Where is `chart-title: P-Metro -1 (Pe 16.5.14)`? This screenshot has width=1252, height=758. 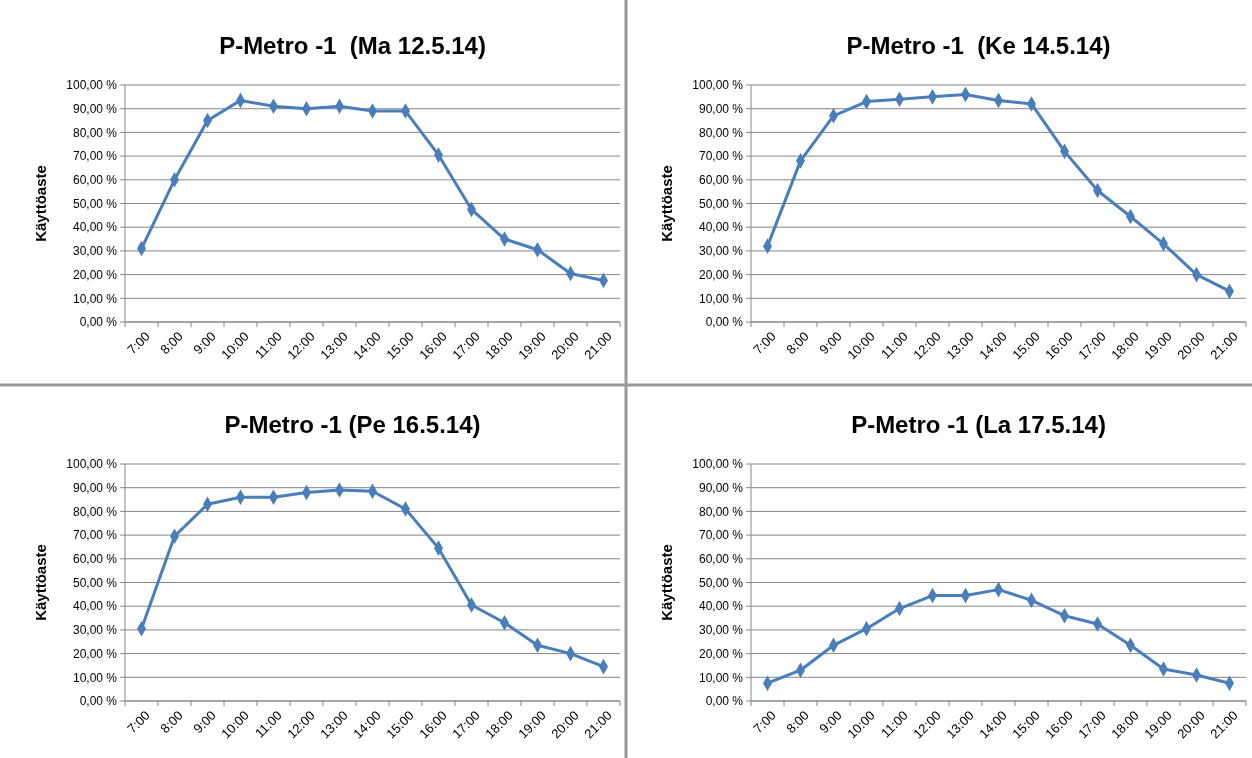 chart-title: P-Metro -1 (Pe 16.5.14) is located at coordinates (352, 424).